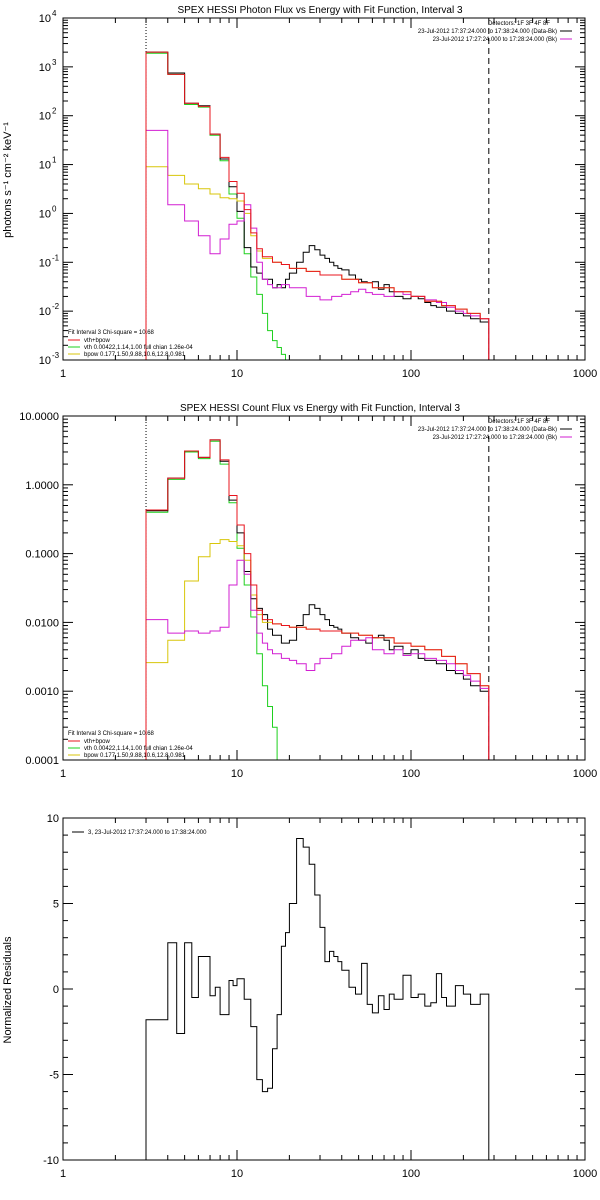 Image resolution: width=600 pixels, height=1200 pixels. What do you see at coordinates (42, 486) in the screenshot?
I see `y-tick-label: 1.0000` at bounding box center [42, 486].